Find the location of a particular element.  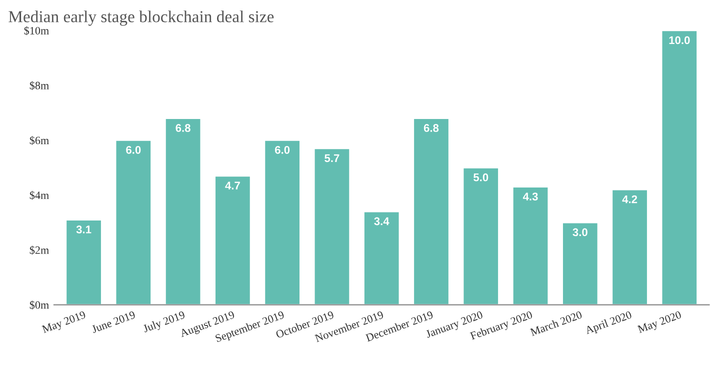

x-tick-label: June 2019 is located at coordinates (113, 322).